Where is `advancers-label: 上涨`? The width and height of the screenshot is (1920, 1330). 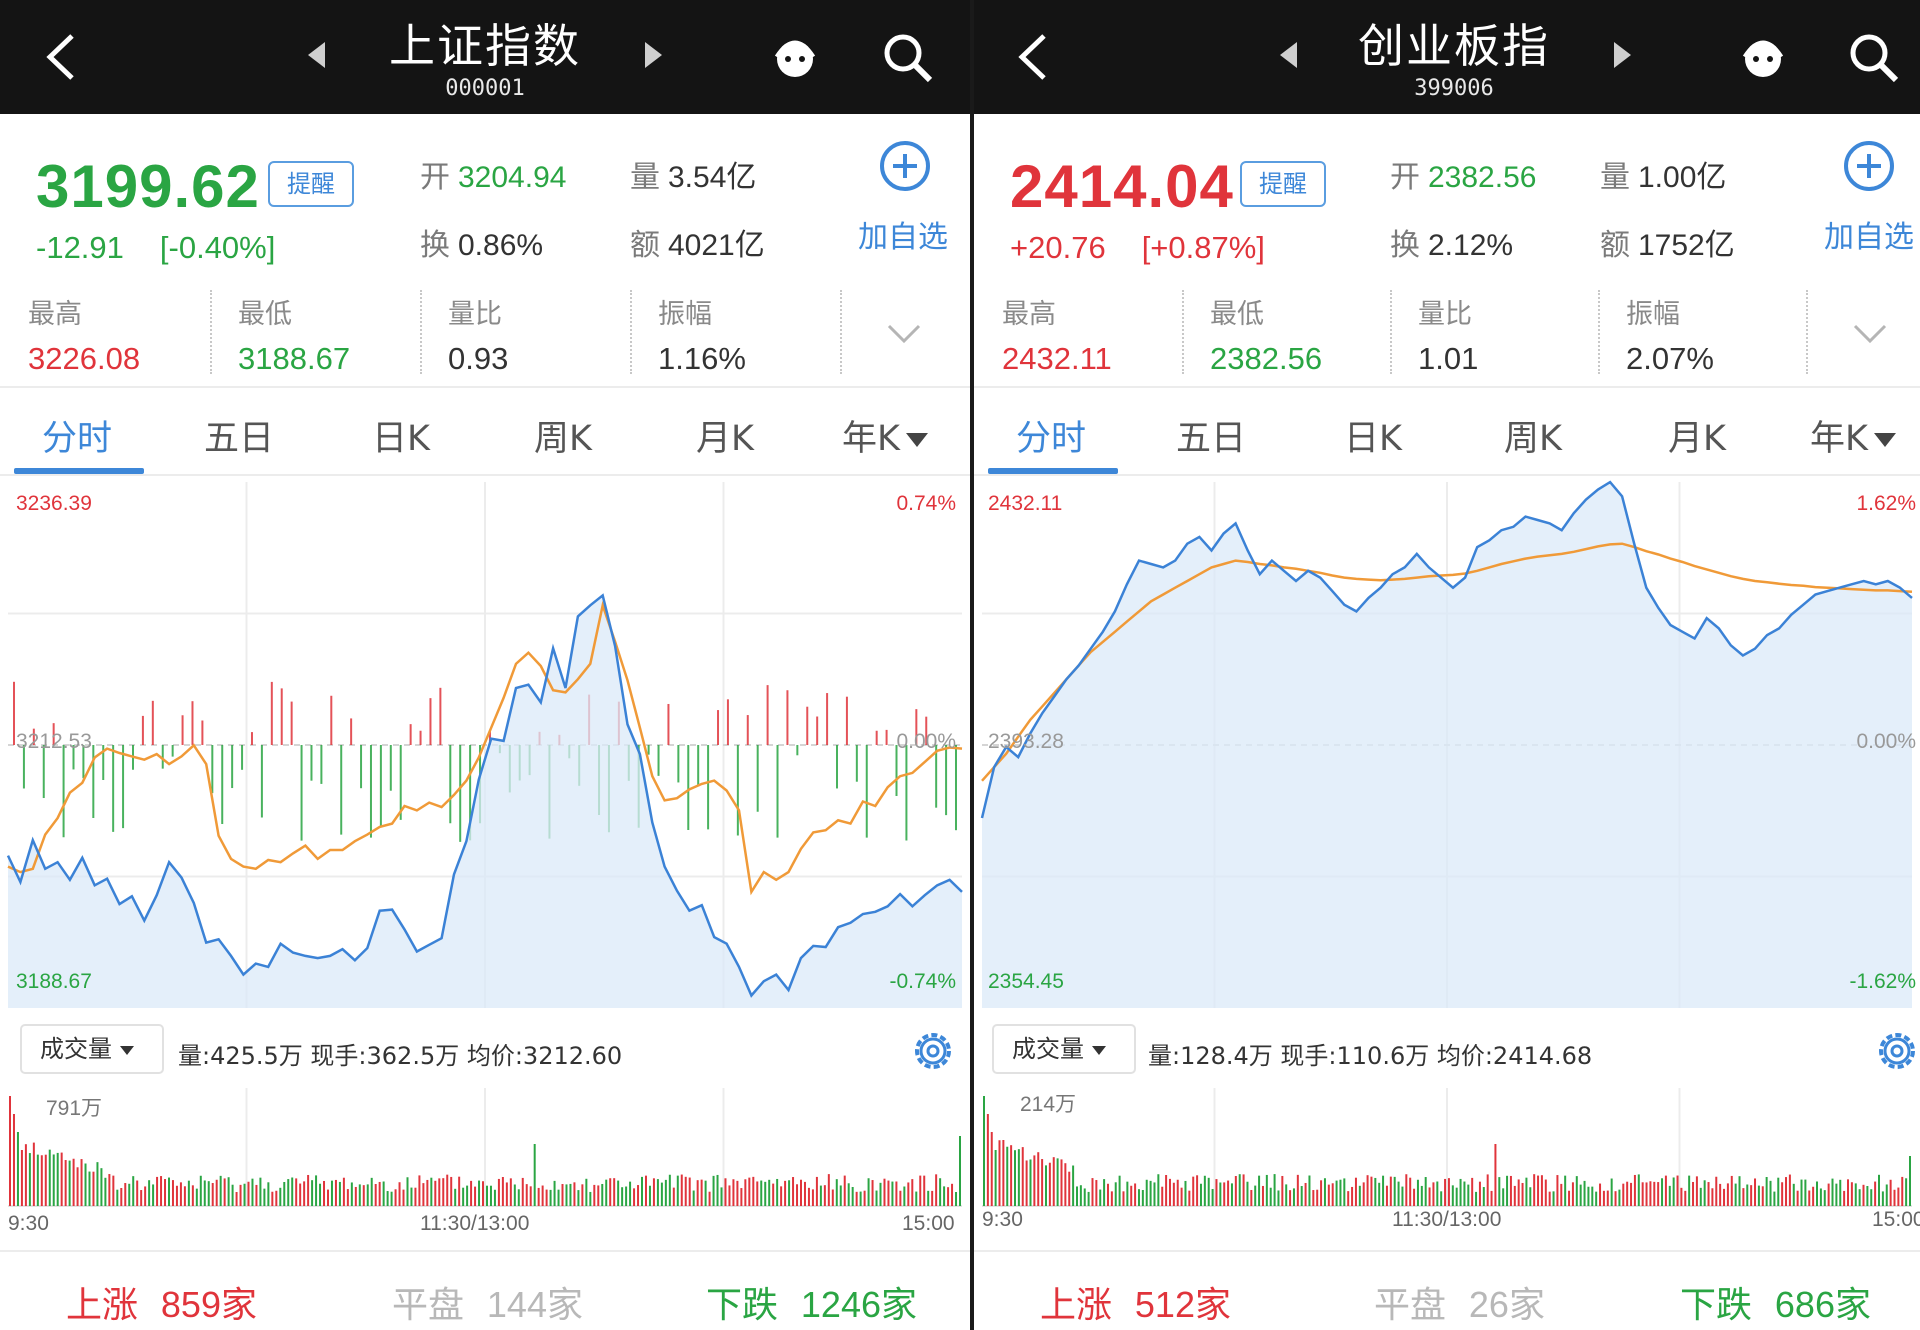 advancers-label: 上涨 is located at coordinates (1076, 1305).